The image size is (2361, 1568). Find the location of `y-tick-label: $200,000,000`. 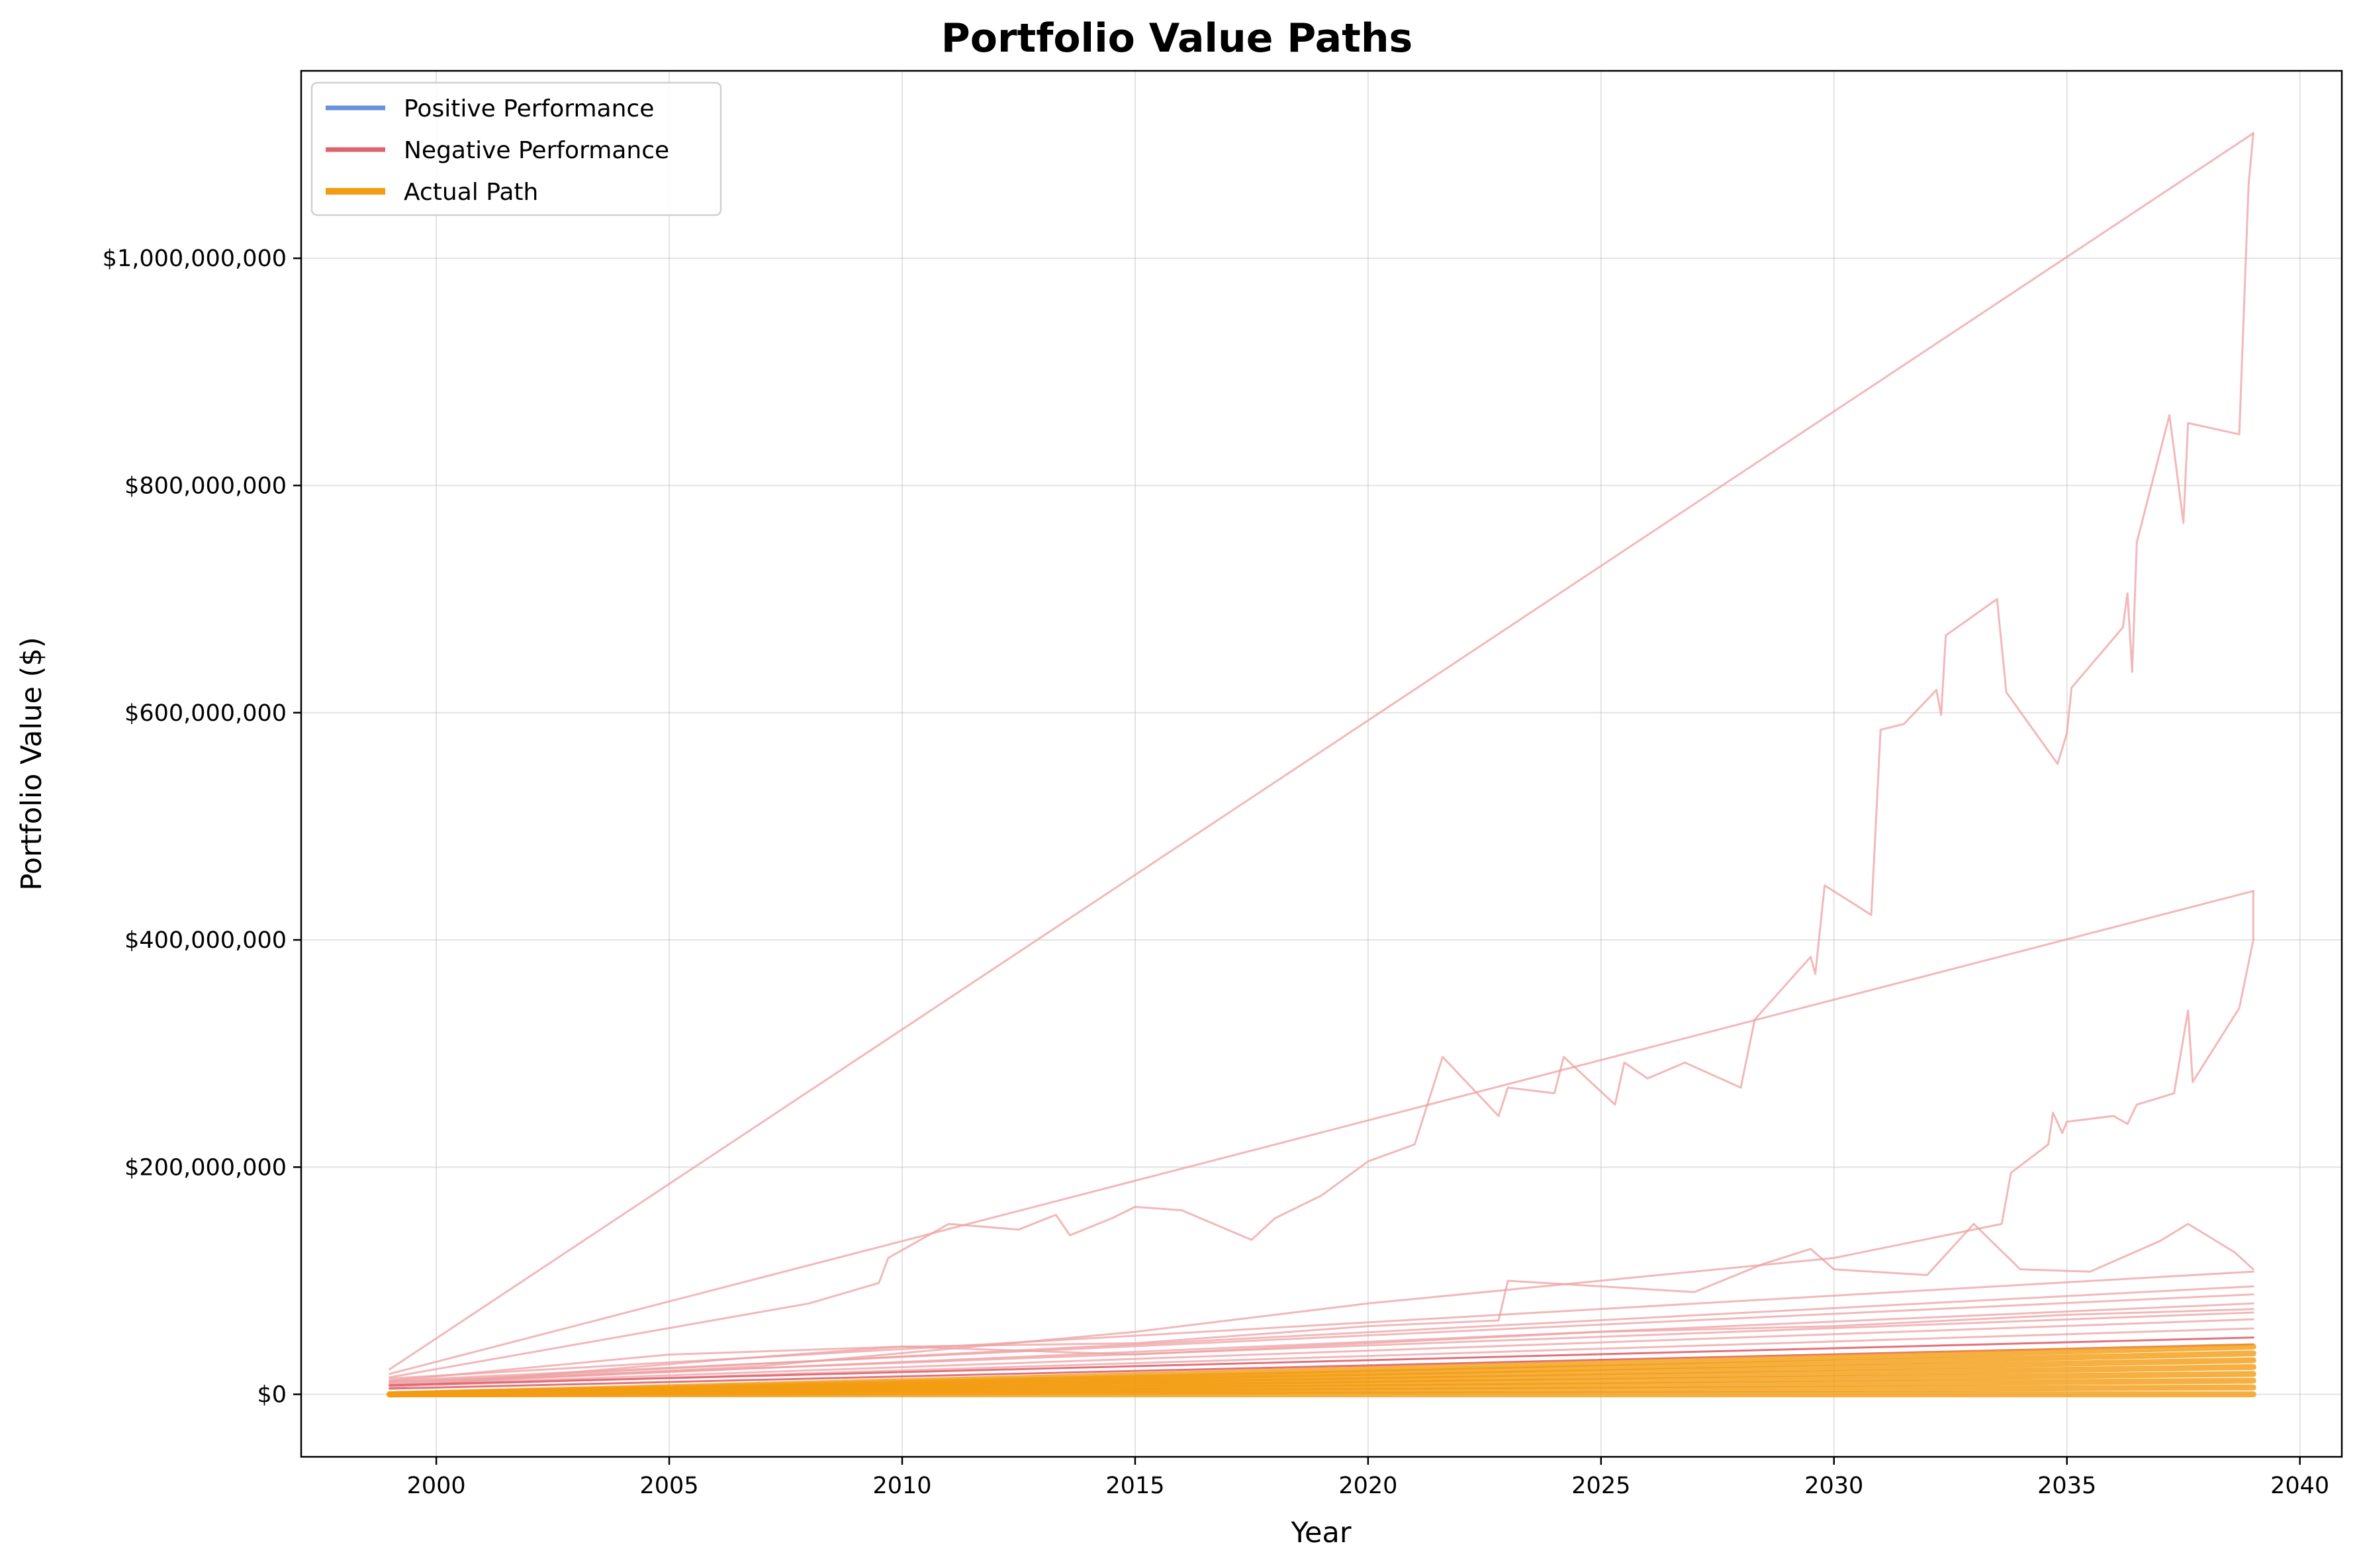

y-tick-label: $200,000,000 is located at coordinates (205, 1167).